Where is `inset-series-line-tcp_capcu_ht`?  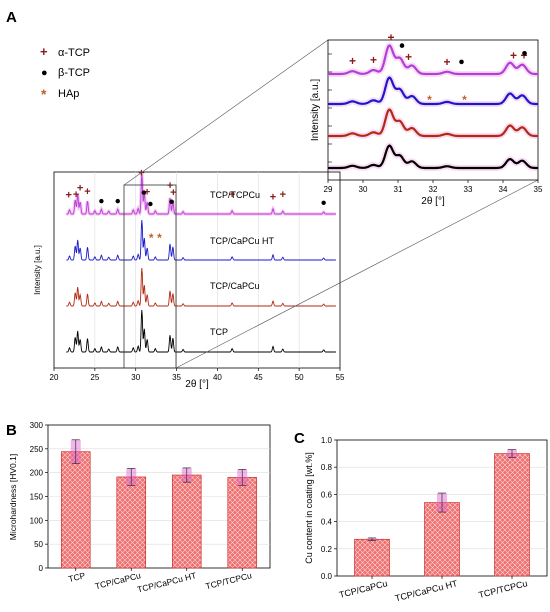 inset-series-line-tcp_capcu_ht is located at coordinates (433, 91).